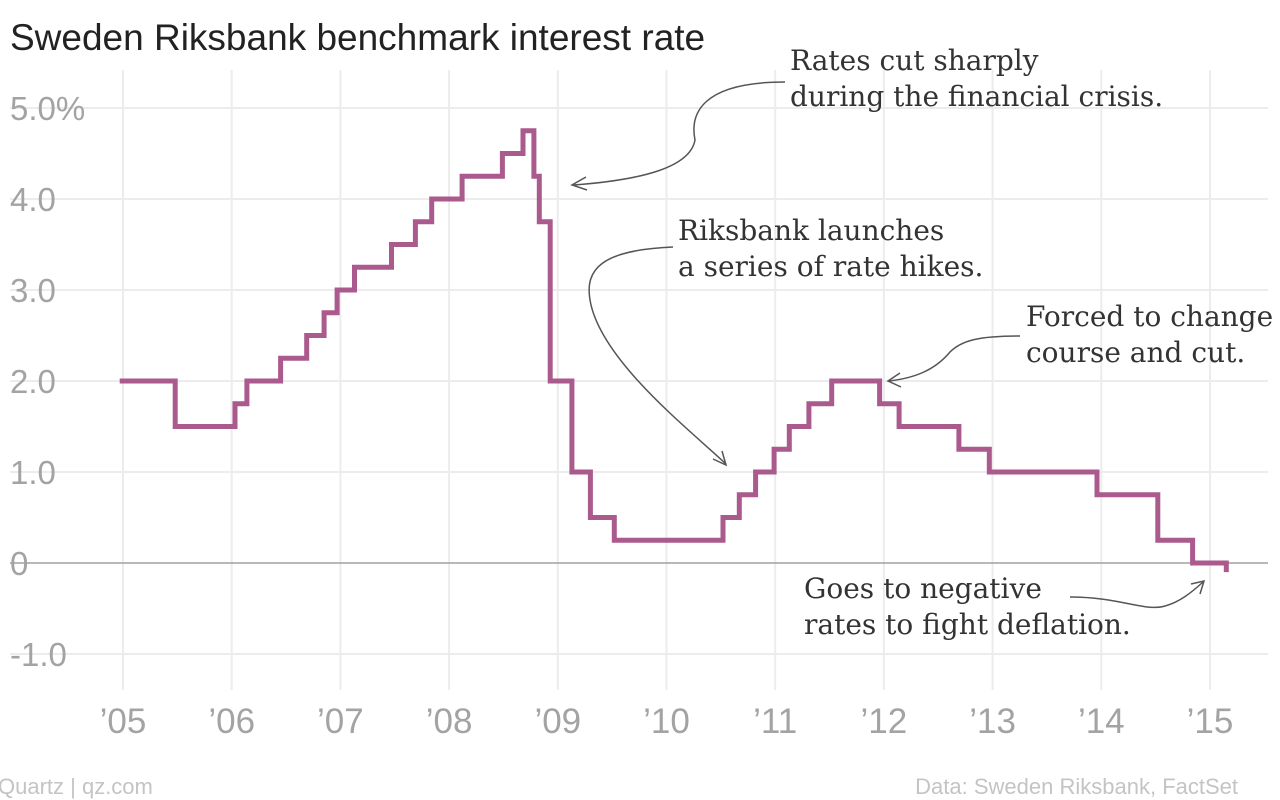 Image resolution: width=1280 pixels, height=800 pixels. I want to click on y-tick-label: 3.0, so click(33, 290).